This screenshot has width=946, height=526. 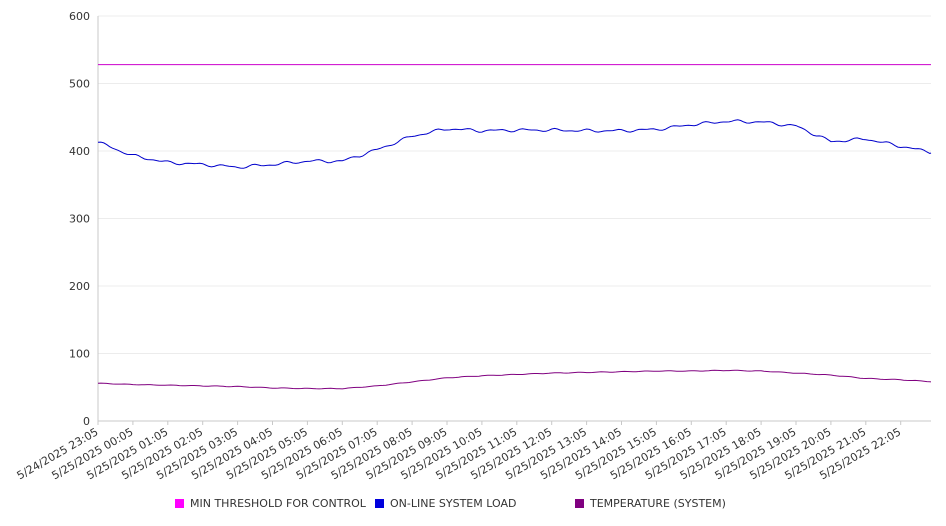 I want to click on legend-item-threshold: MIN THRESHOLD FOR CONTROL, so click(x=270, y=503).